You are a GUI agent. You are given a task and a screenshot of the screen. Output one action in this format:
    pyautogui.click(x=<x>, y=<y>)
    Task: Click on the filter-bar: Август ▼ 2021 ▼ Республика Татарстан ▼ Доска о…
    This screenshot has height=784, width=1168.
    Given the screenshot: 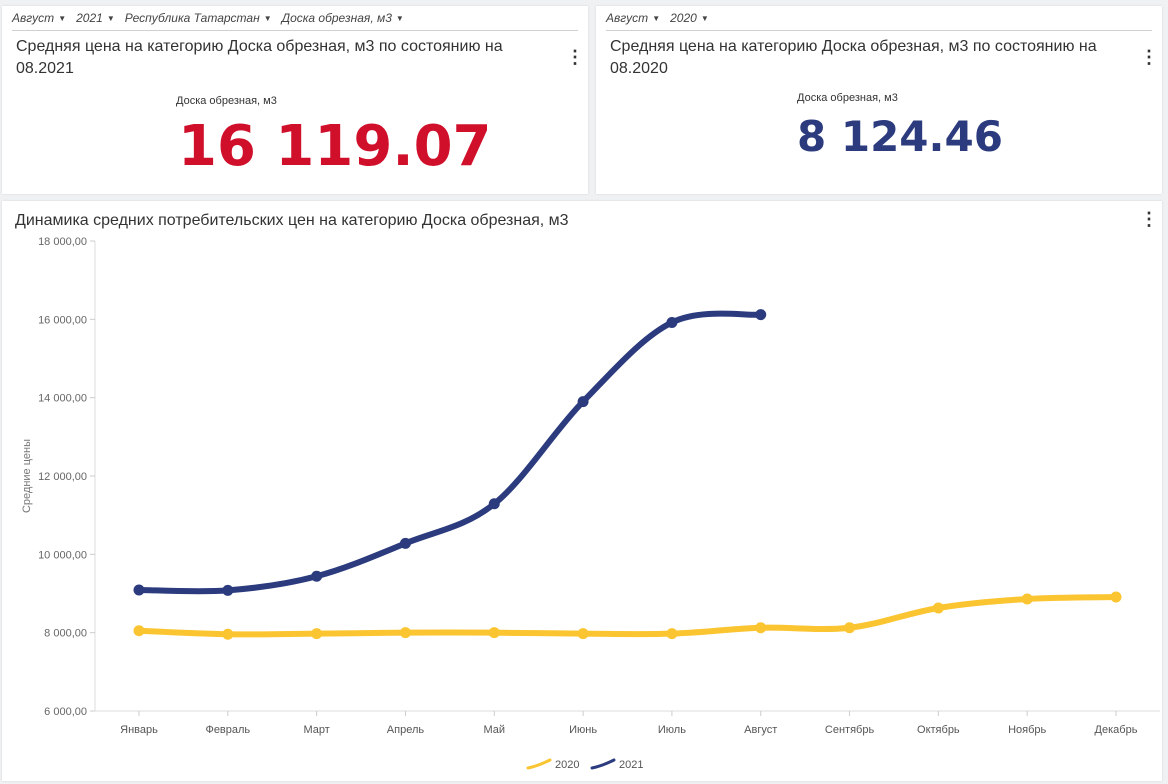 What is the action you would take?
    pyautogui.click(x=295, y=18)
    